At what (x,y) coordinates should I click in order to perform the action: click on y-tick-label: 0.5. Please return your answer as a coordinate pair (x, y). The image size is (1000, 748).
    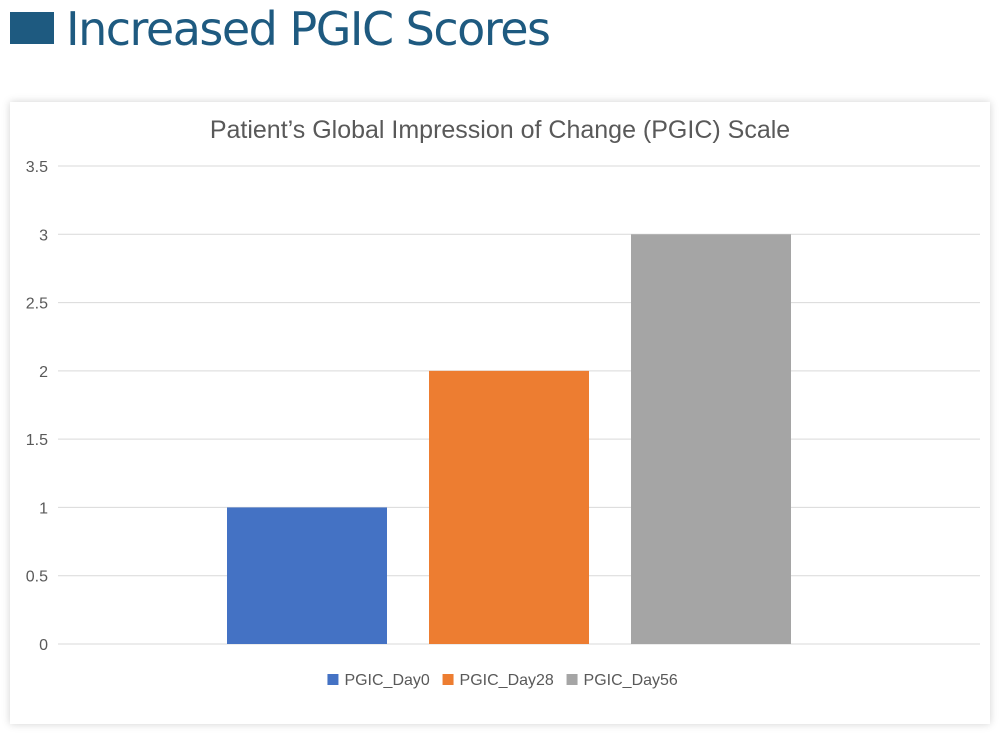
    Looking at the image, I should click on (37, 577).